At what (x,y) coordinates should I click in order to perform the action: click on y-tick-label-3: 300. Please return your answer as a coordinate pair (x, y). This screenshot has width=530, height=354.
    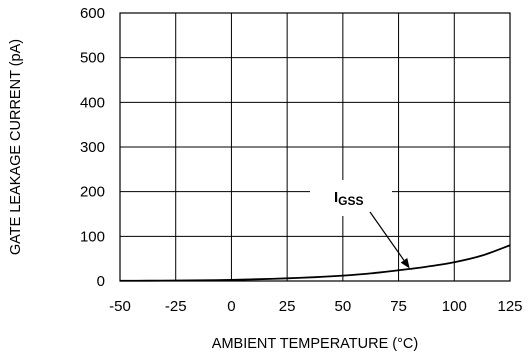
    Looking at the image, I should click on (92, 147).